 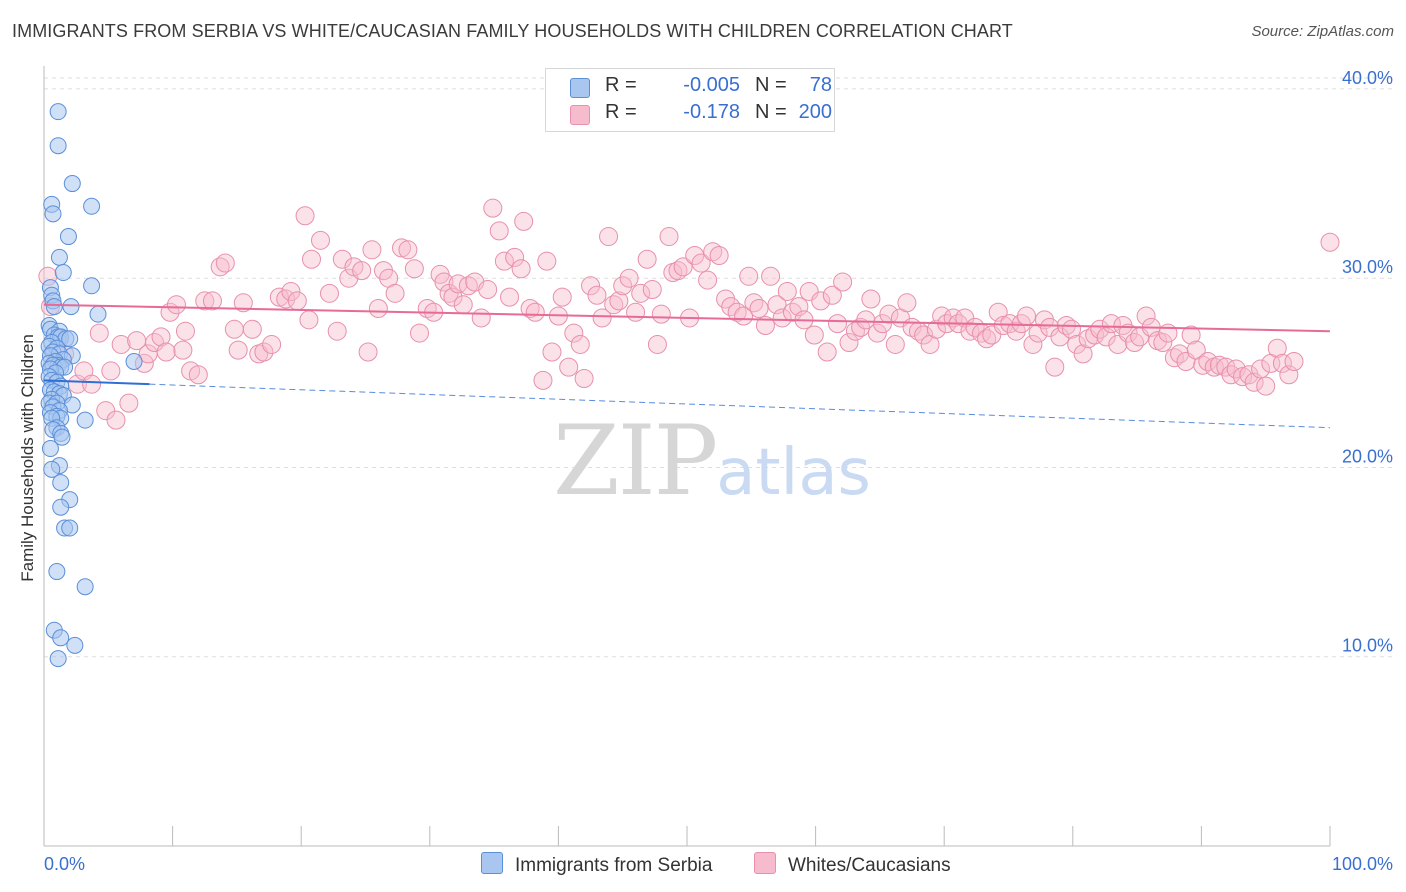 I want to click on trend-lines, so click(x=687, y=366).